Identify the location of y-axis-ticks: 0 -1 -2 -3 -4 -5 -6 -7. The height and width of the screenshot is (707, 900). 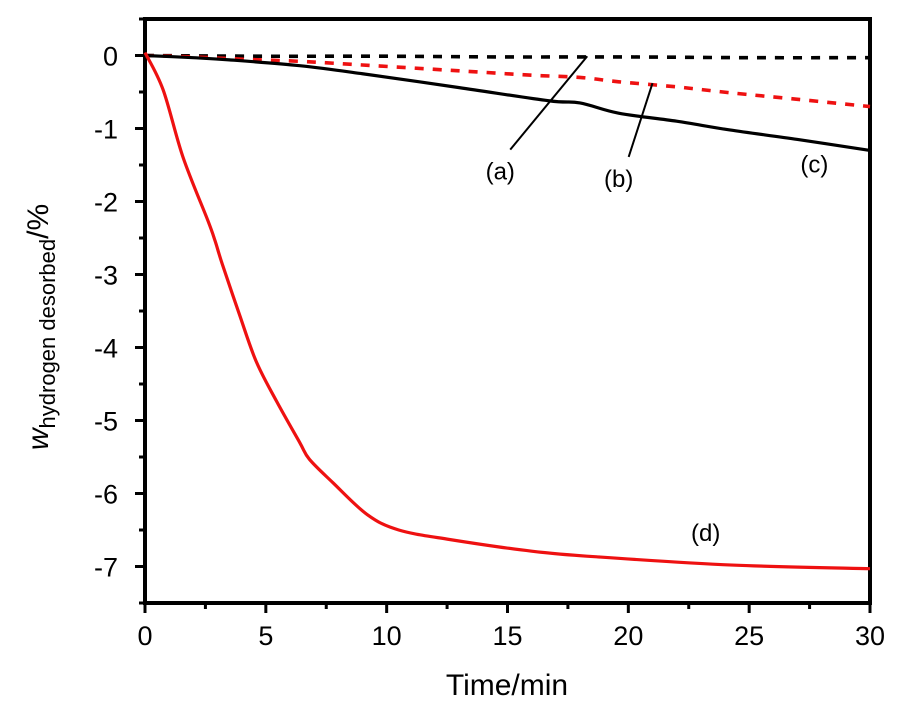
(119, 311).